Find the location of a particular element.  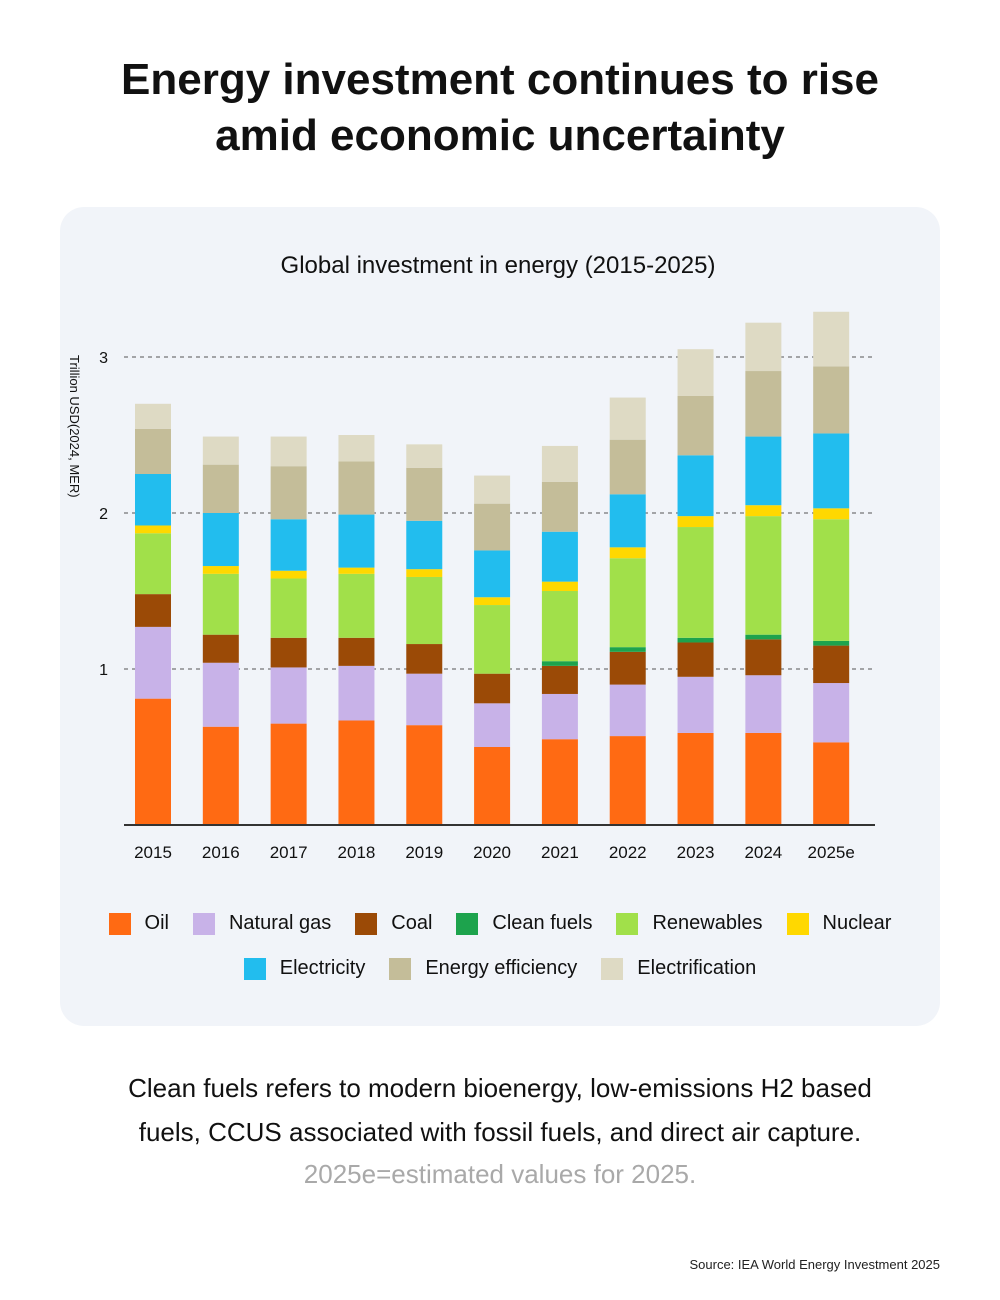

bar-energy-efficiency-2018 is located at coordinates (356, 488).